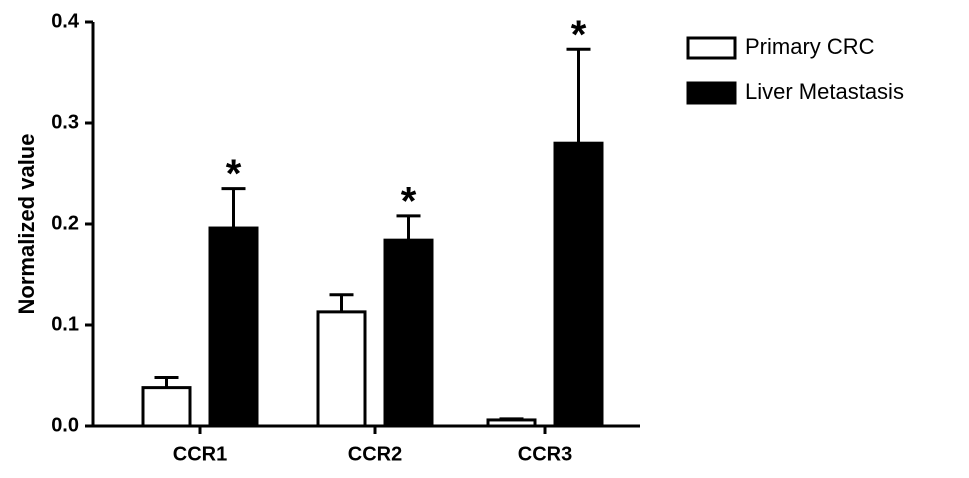 The width and height of the screenshot is (969, 478). I want to click on y-tick-label: 0.4, so click(65, 21).